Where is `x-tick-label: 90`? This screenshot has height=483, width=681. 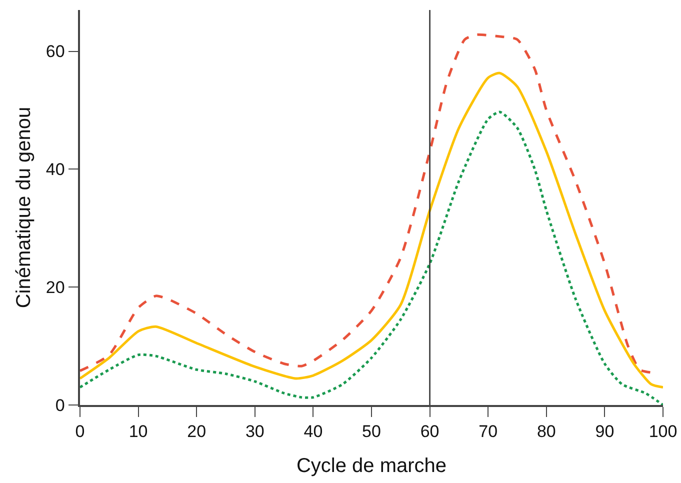 x-tick-label: 90 is located at coordinates (604, 432).